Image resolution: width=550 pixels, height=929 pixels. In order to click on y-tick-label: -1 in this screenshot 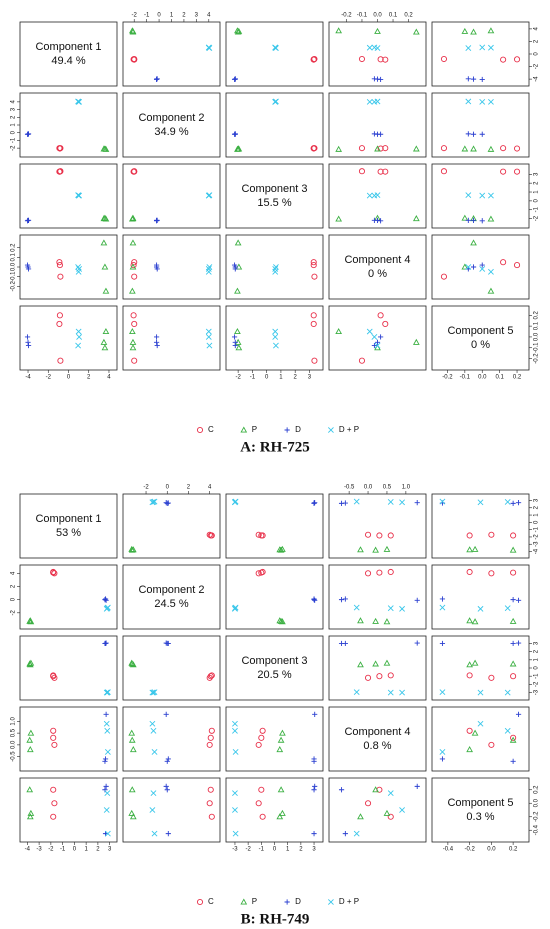, I will do `click(14, 140)`.